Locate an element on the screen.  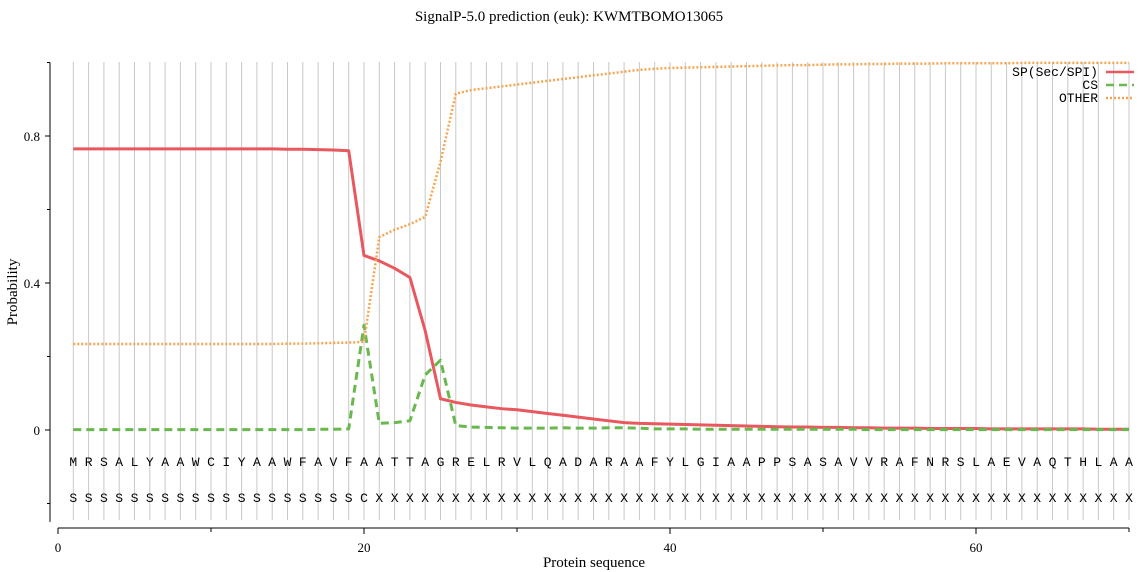
residue-letter: W is located at coordinates (196, 462).